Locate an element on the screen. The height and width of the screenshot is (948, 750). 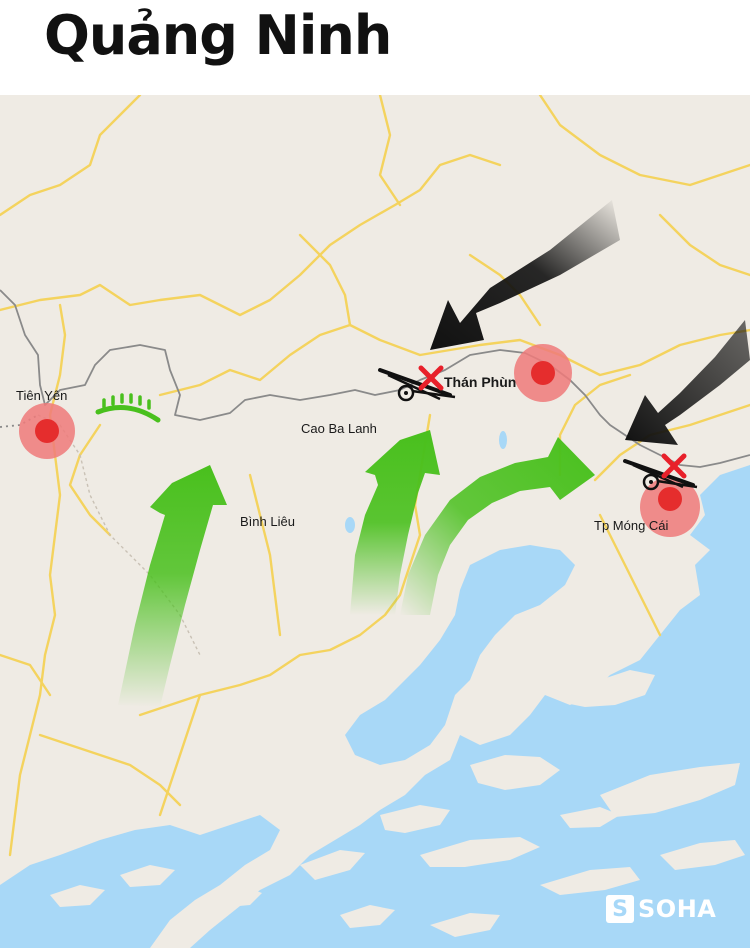
label-mong-cai: Tp Móng Cái is located at coordinates (631, 525).